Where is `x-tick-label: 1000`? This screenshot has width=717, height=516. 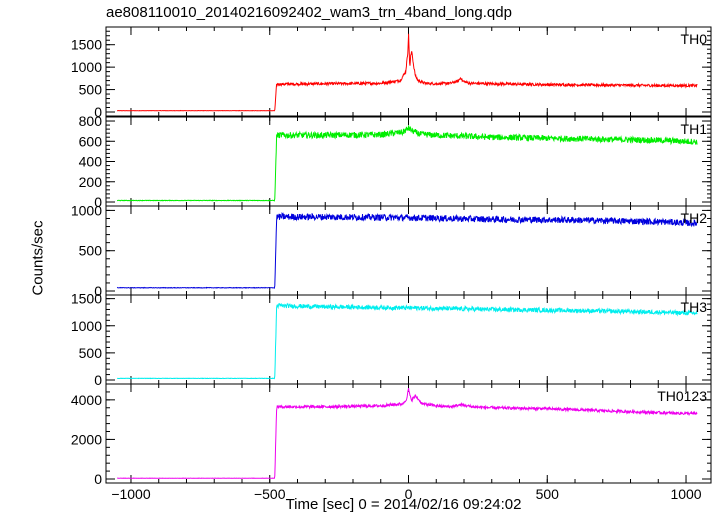
x-tick-label: 1000 is located at coordinates (685, 494).